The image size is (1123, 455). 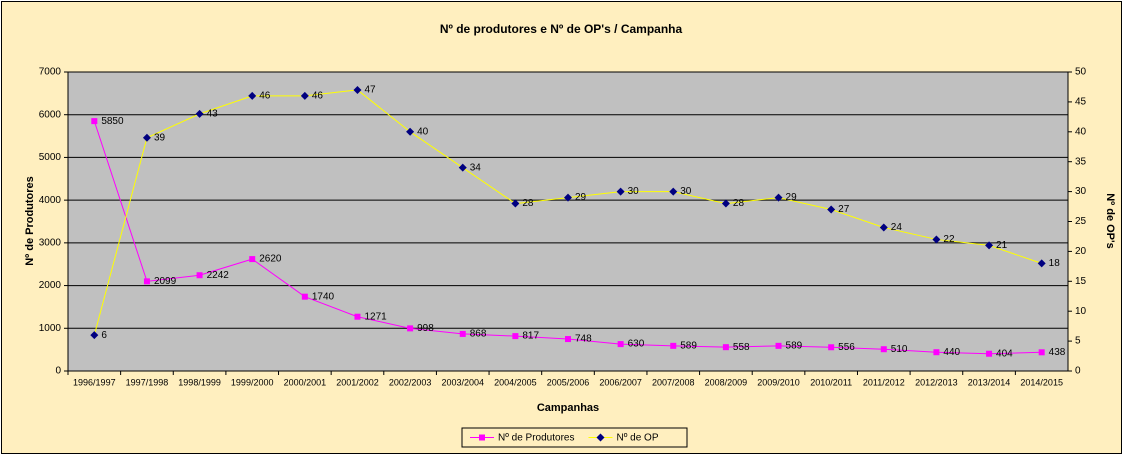 What do you see at coordinates (515, 382) in the screenshot?
I see `x-tick-label: 2004/2005` at bounding box center [515, 382].